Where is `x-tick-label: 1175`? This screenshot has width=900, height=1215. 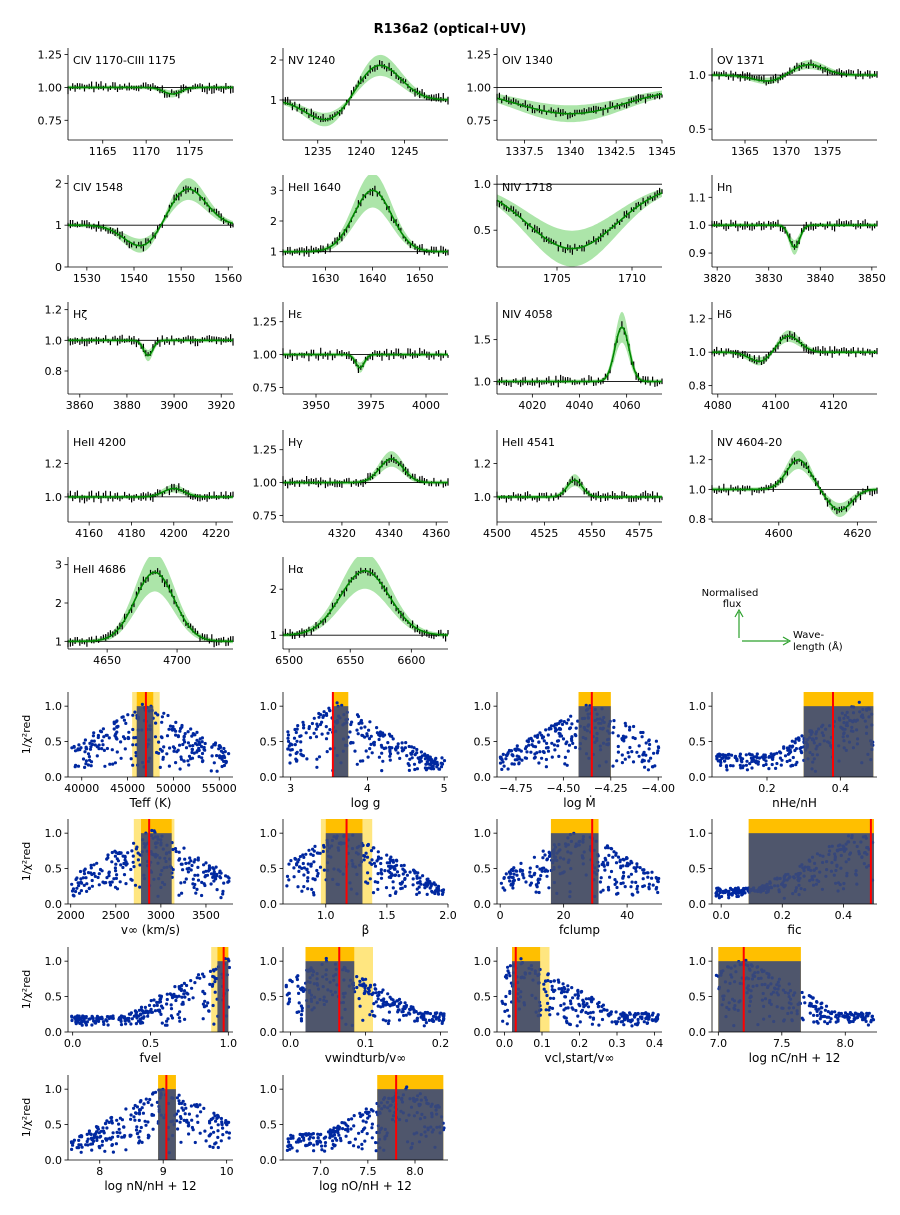 x-tick-label: 1175 is located at coordinates (190, 151).